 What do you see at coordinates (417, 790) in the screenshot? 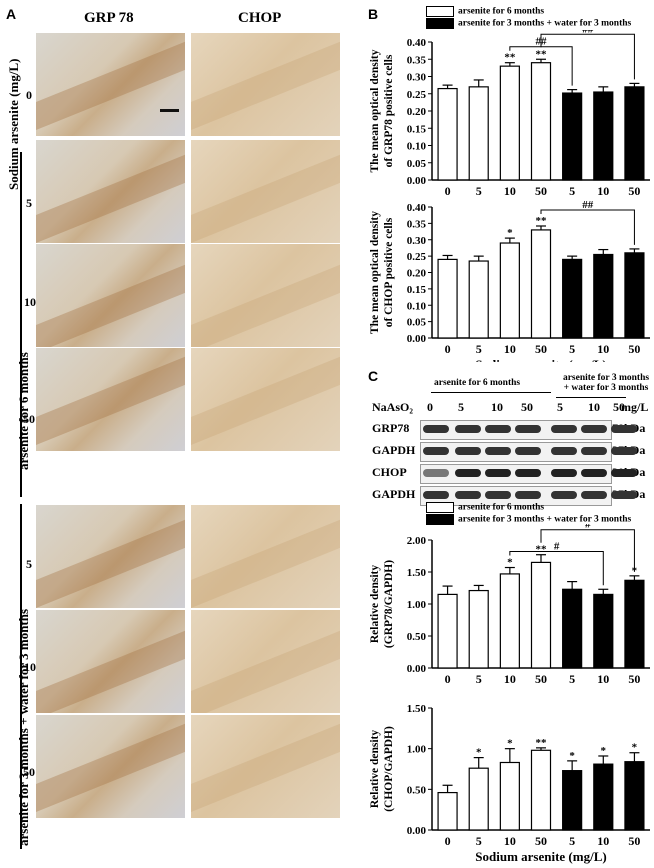
I see `y-tick-label: 0.50` at bounding box center [417, 790].